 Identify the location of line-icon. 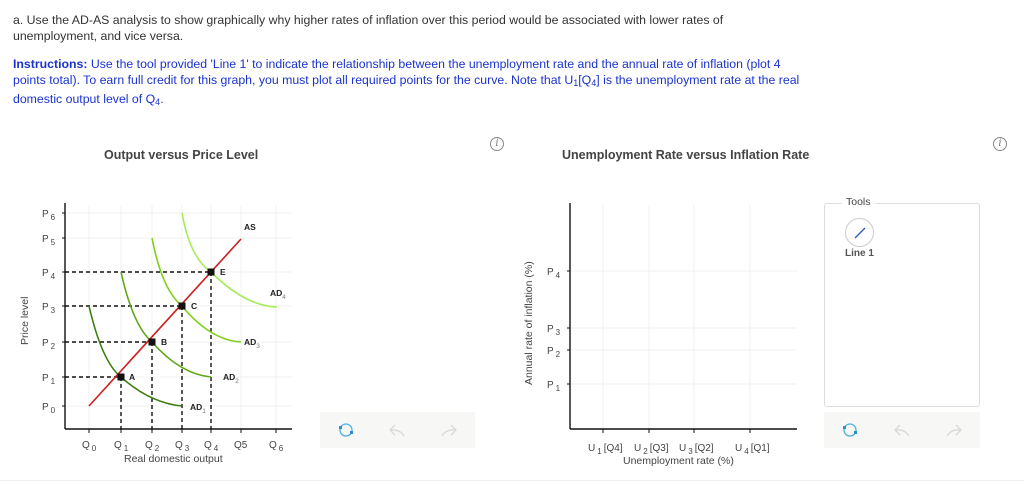
(860, 233).